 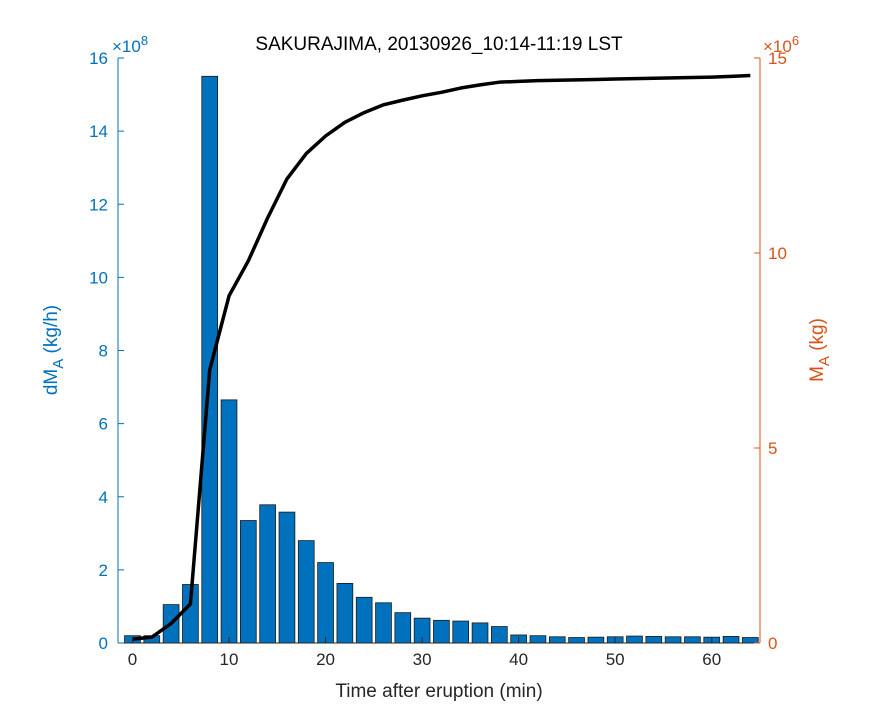 I want to click on y-right-exponent: ×10⁶, so click(x=781, y=44).